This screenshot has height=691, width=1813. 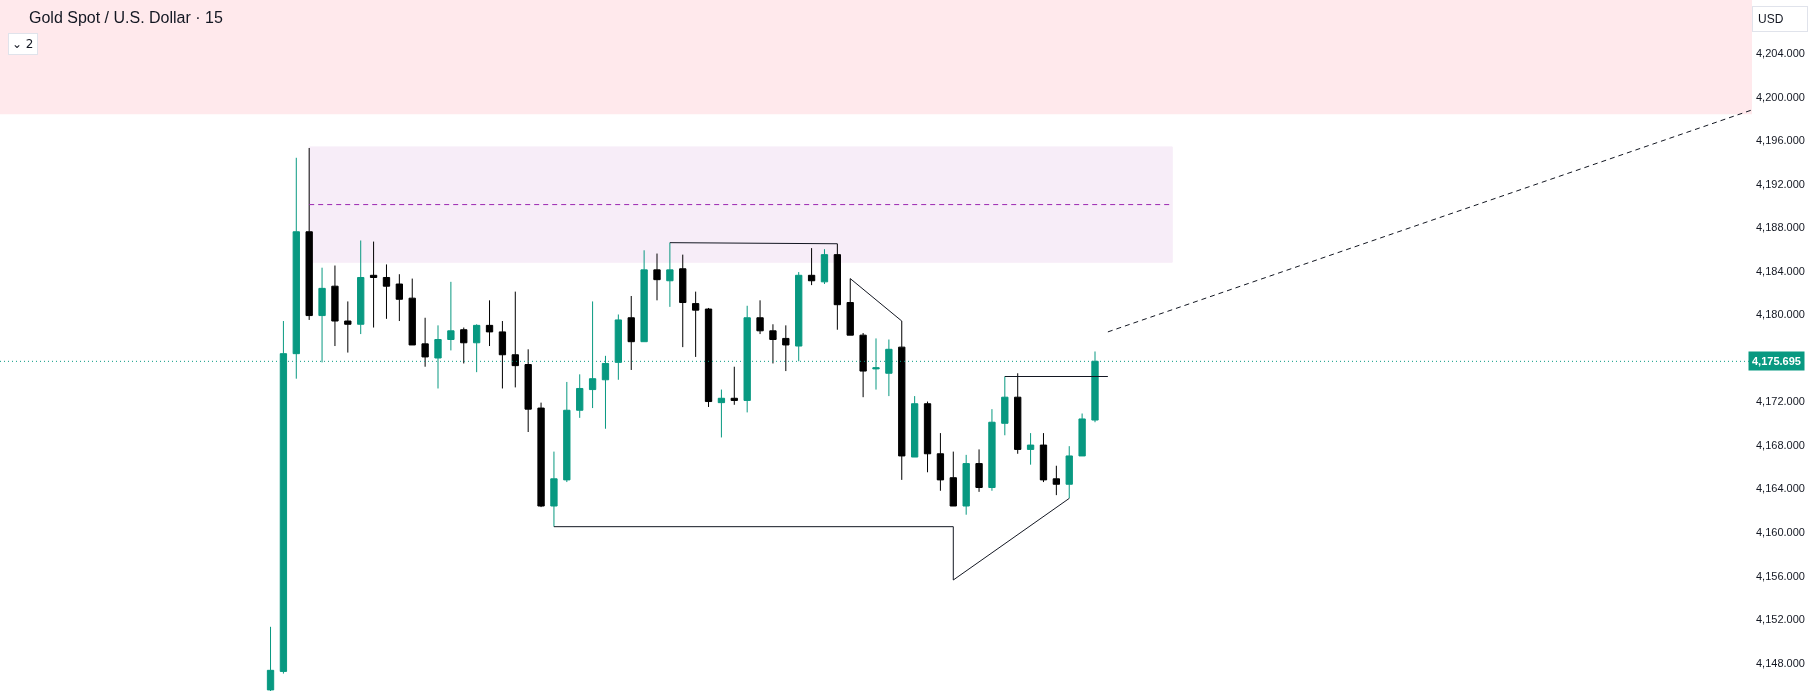 What do you see at coordinates (1780, 183) in the screenshot?
I see `y-tick-label: 4,192.000` at bounding box center [1780, 183].